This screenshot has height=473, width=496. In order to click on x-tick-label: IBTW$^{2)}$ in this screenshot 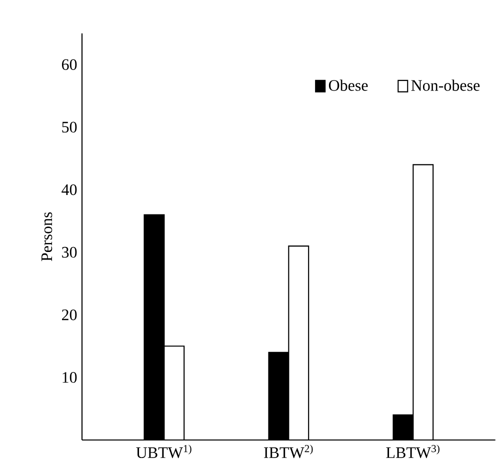, I will do `click(288, 451)`.